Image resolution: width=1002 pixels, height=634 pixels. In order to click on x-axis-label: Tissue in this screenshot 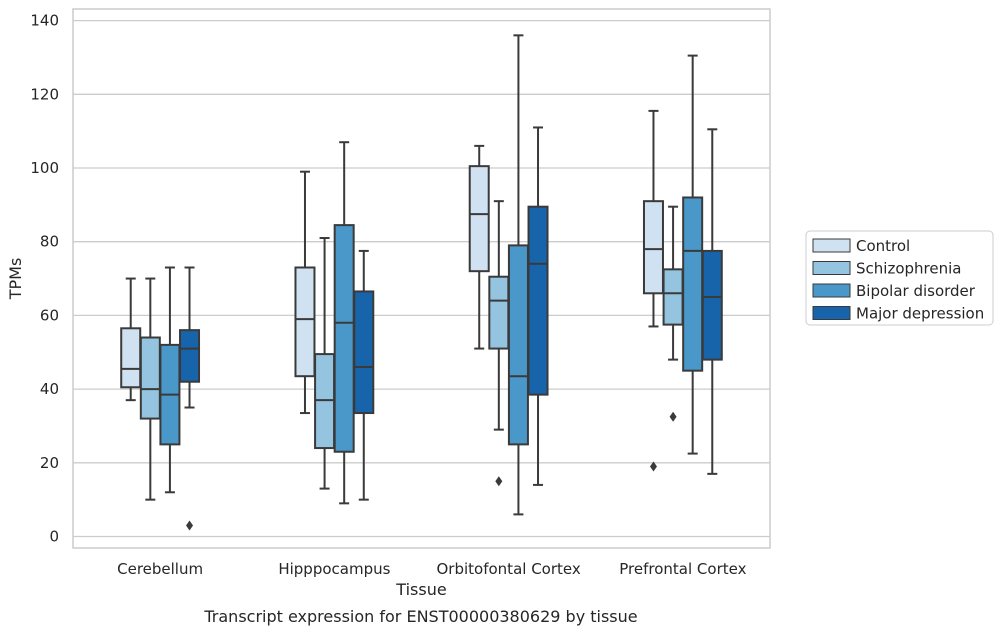, I will do `click(420, 589)`.